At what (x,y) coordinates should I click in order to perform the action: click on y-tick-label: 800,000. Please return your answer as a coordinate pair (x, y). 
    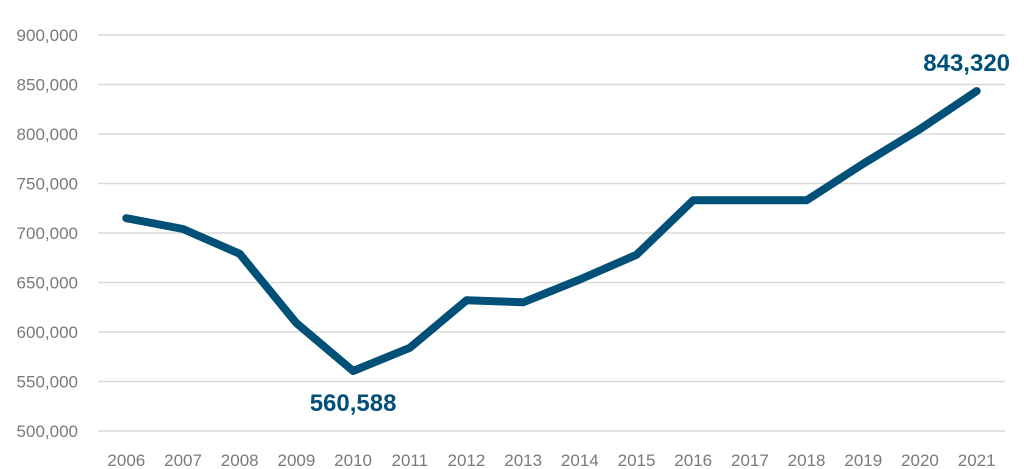
    Looking at the image, I should click on (47, 134).